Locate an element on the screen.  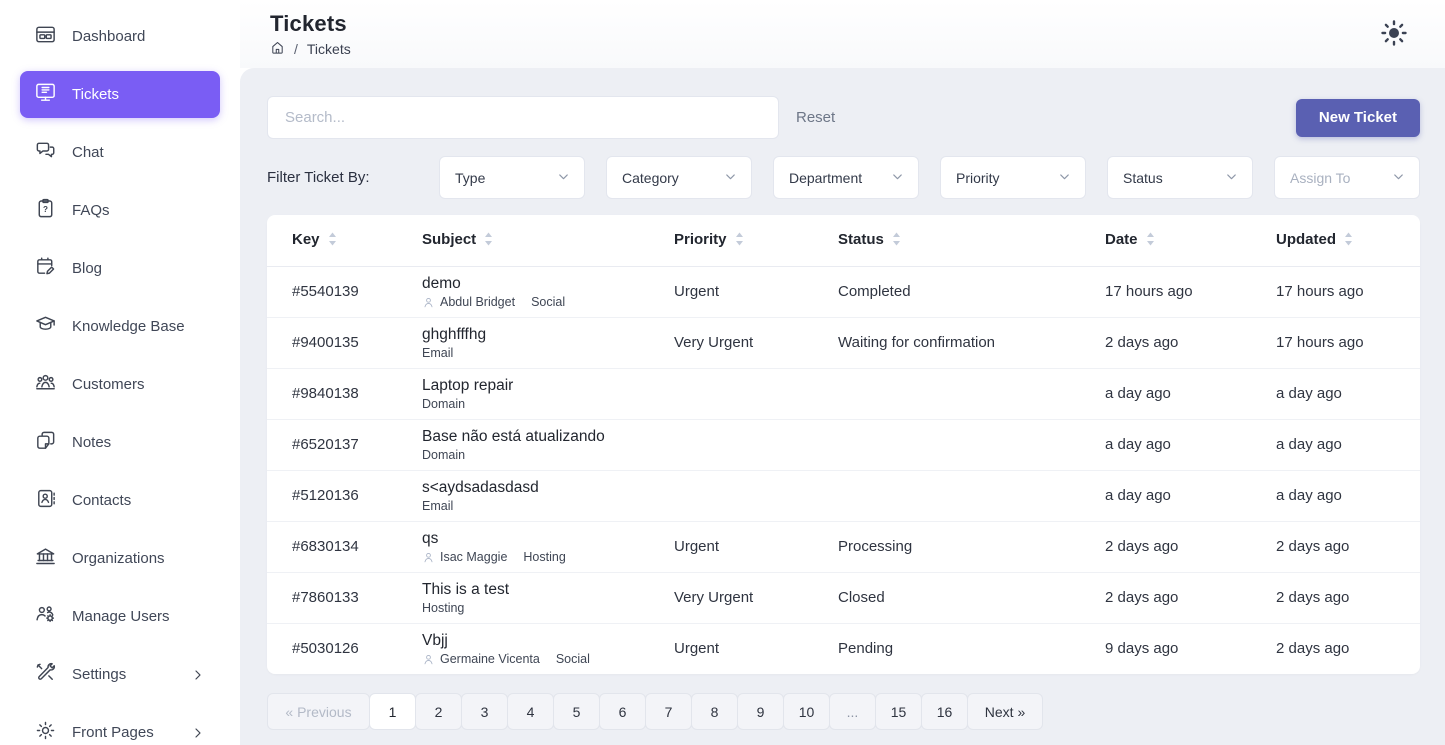
theme-toggle-button is located at coordinates (1394, 34).